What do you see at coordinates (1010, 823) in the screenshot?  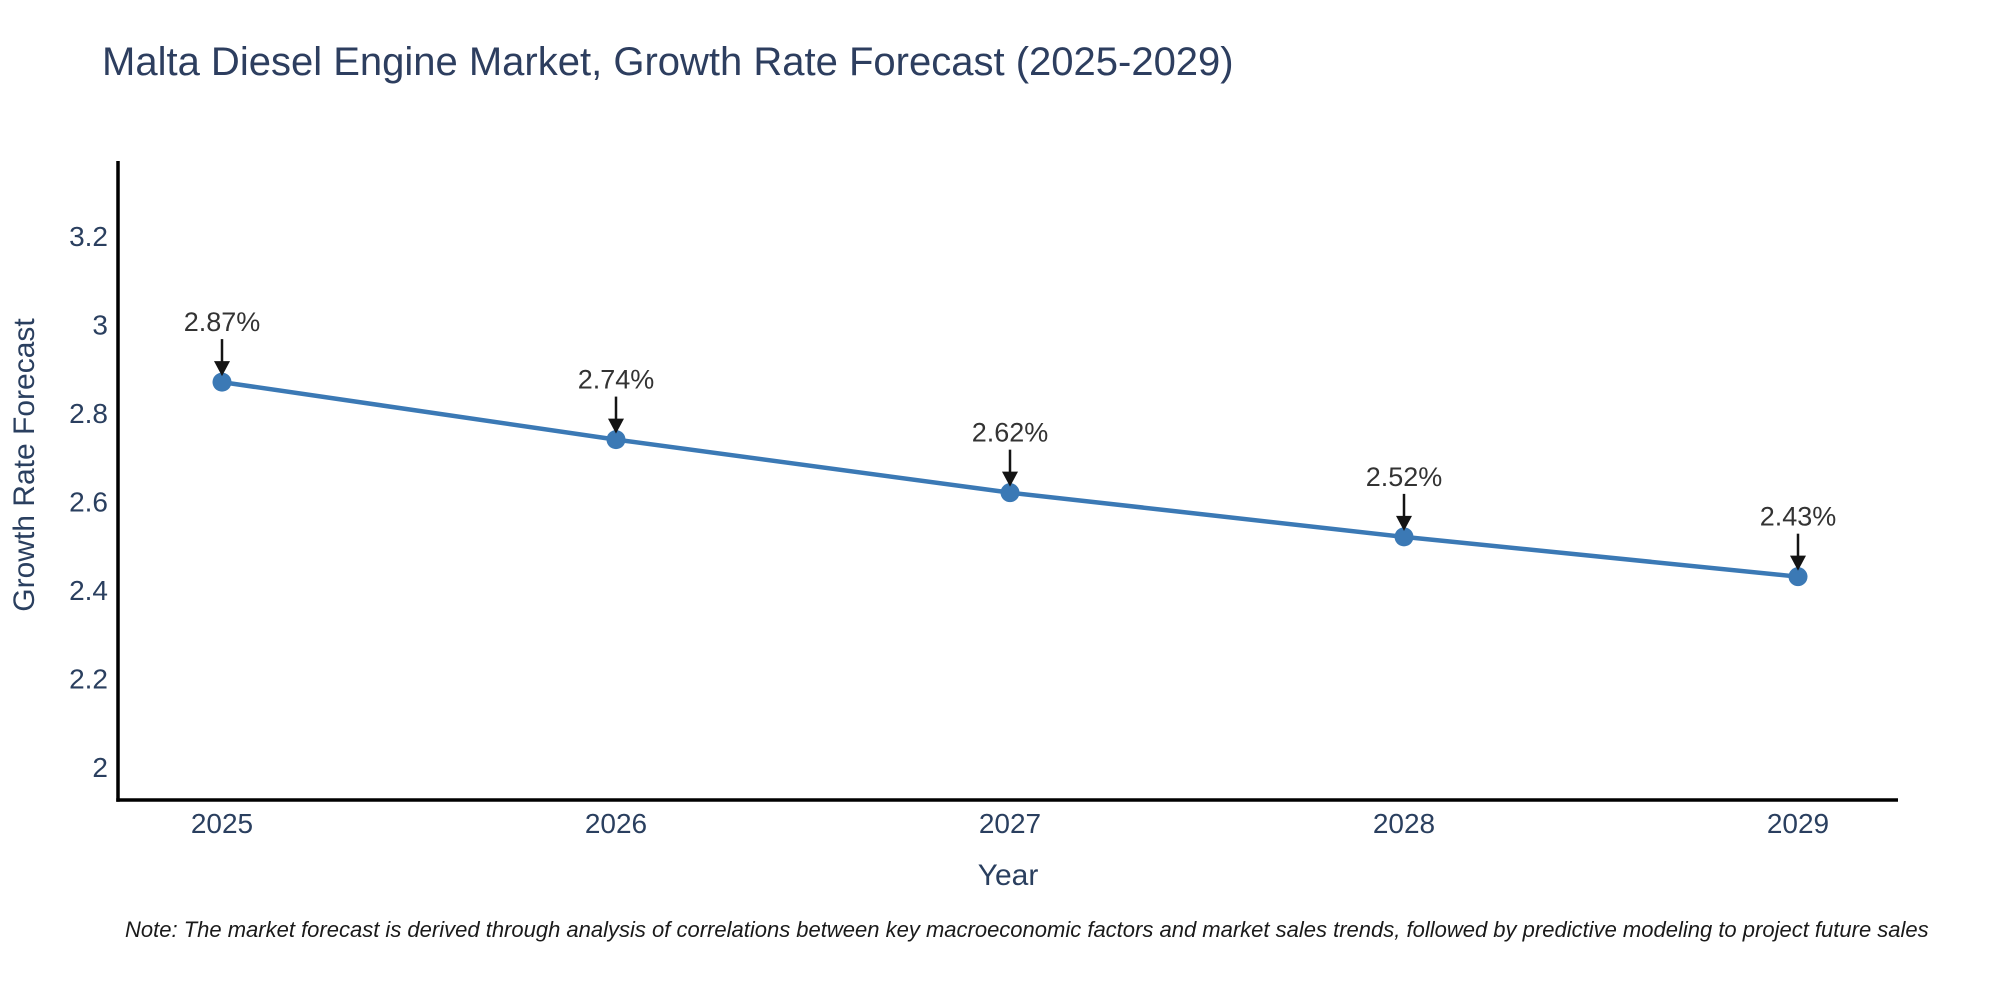 I see `x-tick-label: 2027` at bounding box center [1010, 823].